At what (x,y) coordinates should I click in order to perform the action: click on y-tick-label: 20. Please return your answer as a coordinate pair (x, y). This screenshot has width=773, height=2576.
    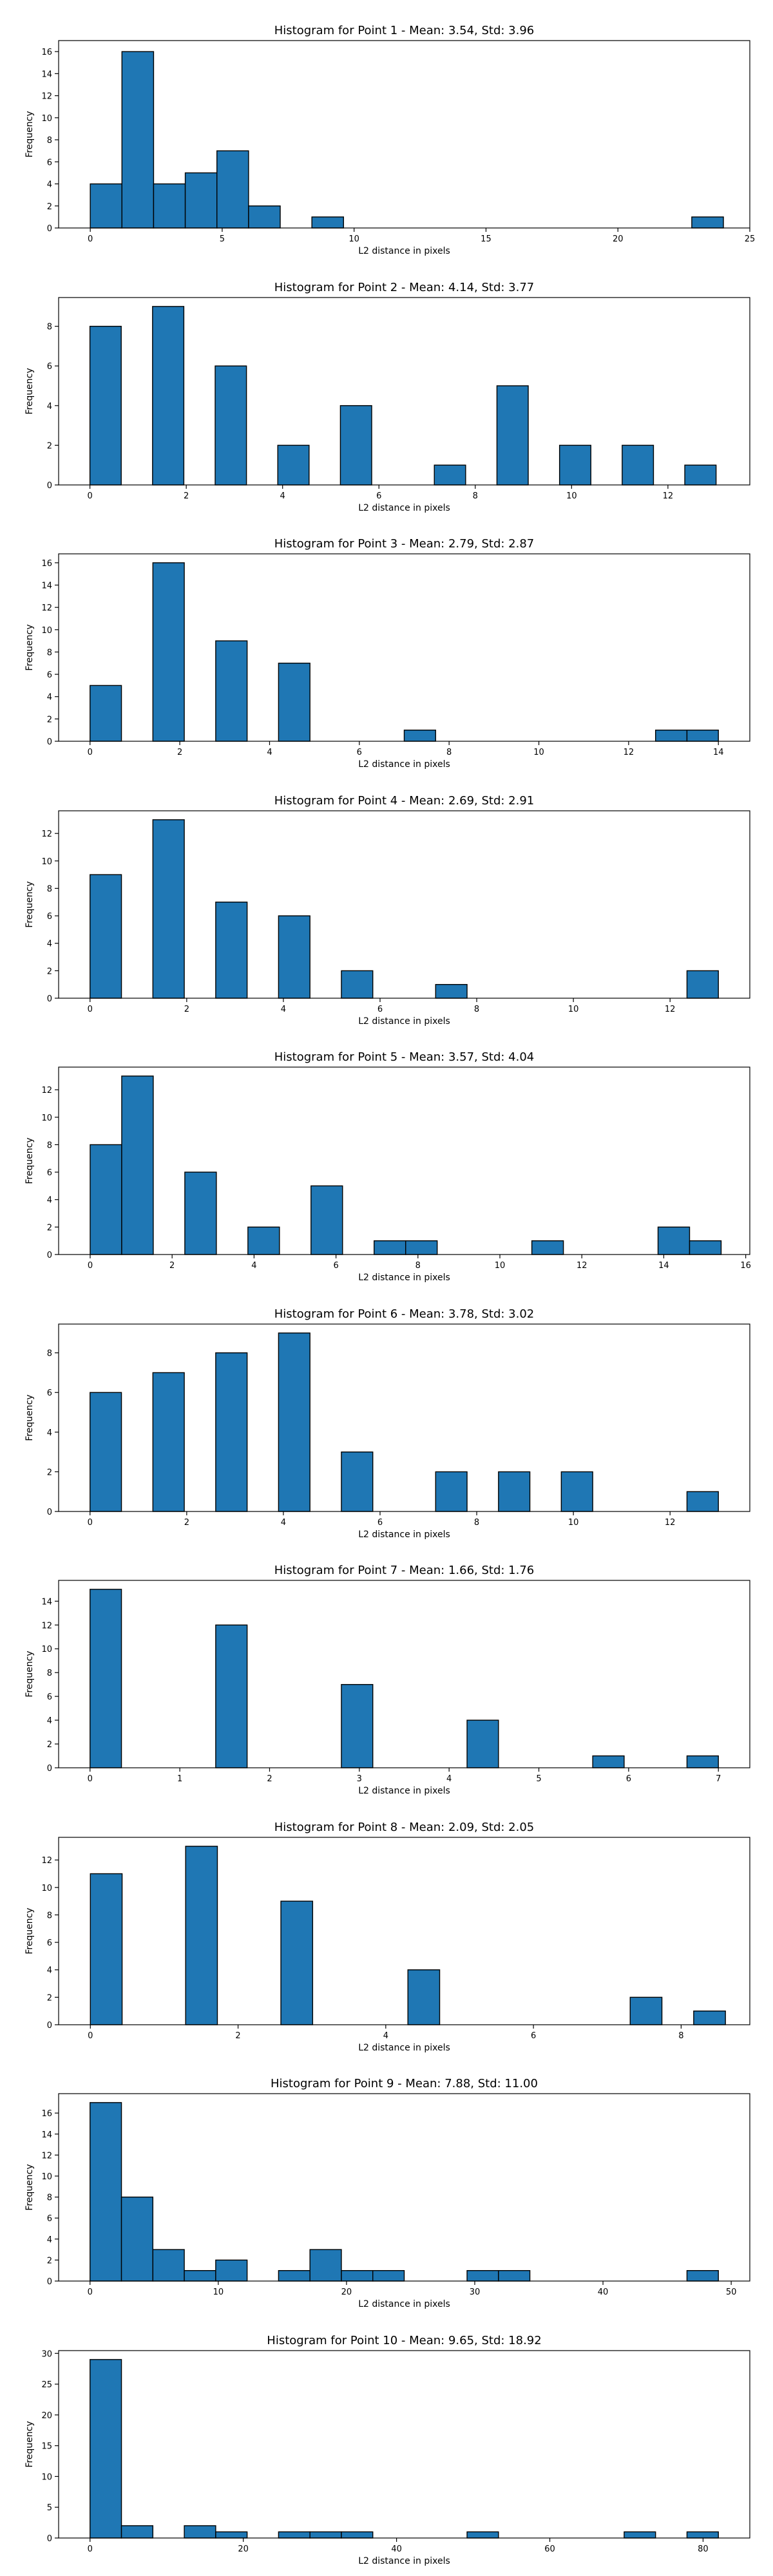
    Looking at the image, I should click on (46, 2416).